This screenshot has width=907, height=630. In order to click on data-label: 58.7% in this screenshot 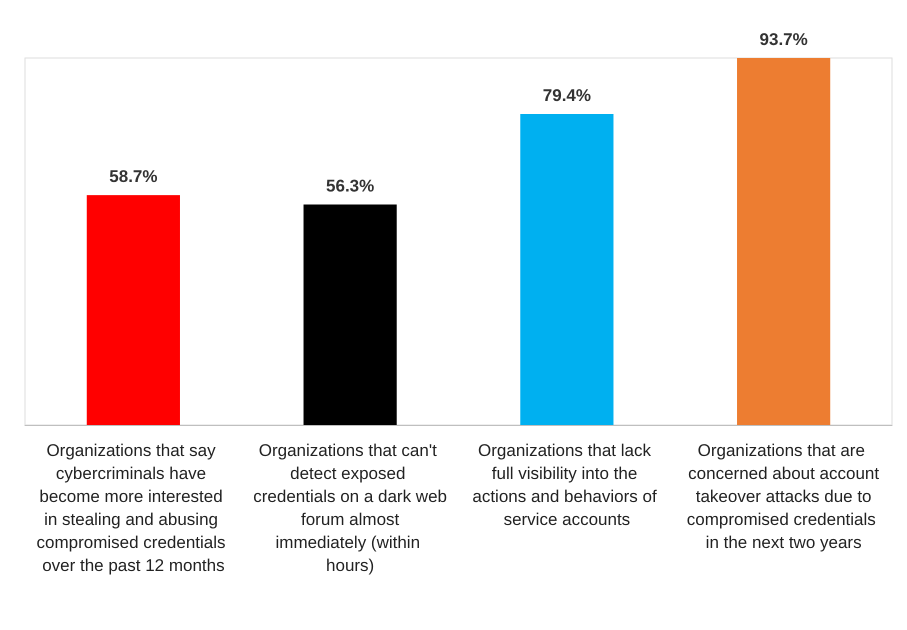, I will do `click(133, 176)`.